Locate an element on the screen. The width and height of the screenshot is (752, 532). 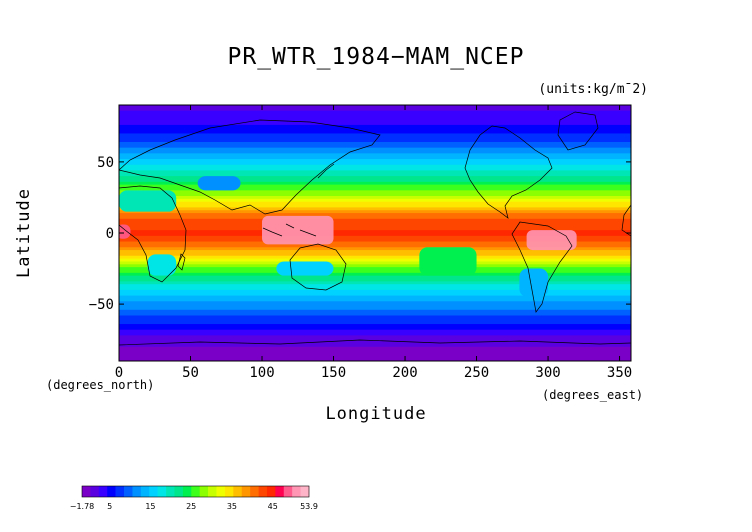
y-tick-label: 50 is located at coordinates (105, 163).